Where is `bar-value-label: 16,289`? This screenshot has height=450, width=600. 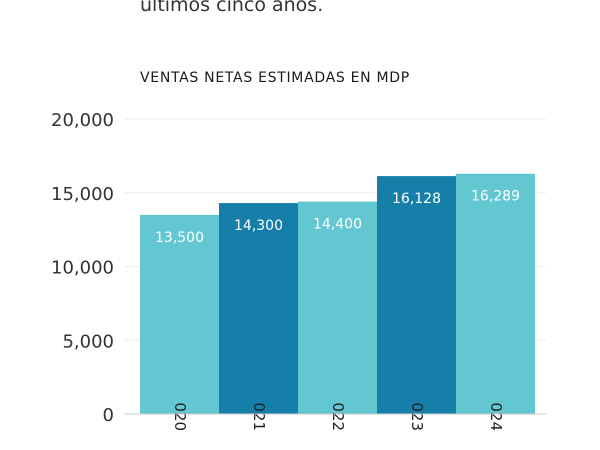
bar-value-label: 16,289 is located at coordinates (495, 197).